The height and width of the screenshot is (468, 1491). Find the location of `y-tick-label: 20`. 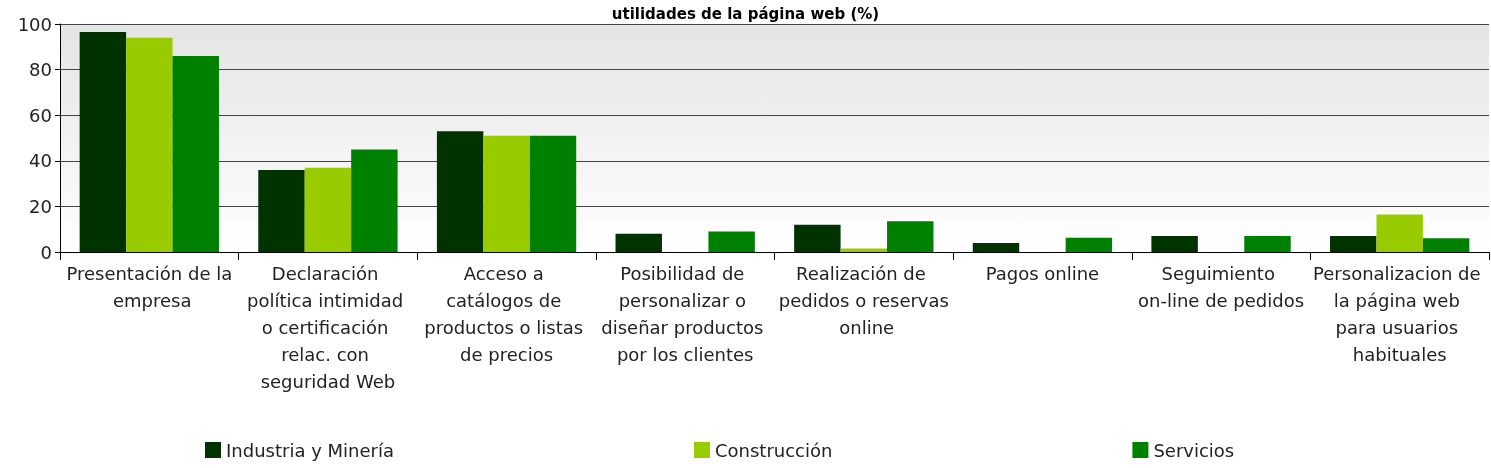

y-tick-label: 20 is located at coordinates (40, 206).